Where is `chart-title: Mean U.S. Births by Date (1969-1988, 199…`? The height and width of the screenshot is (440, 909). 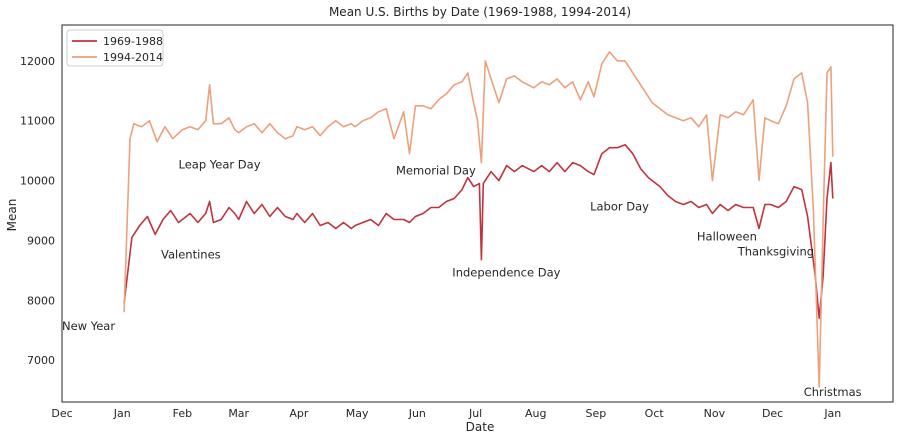
chart-title: Mean U.S. Births by Date (1969-1988, 199… is located at coordinates (480, 12).